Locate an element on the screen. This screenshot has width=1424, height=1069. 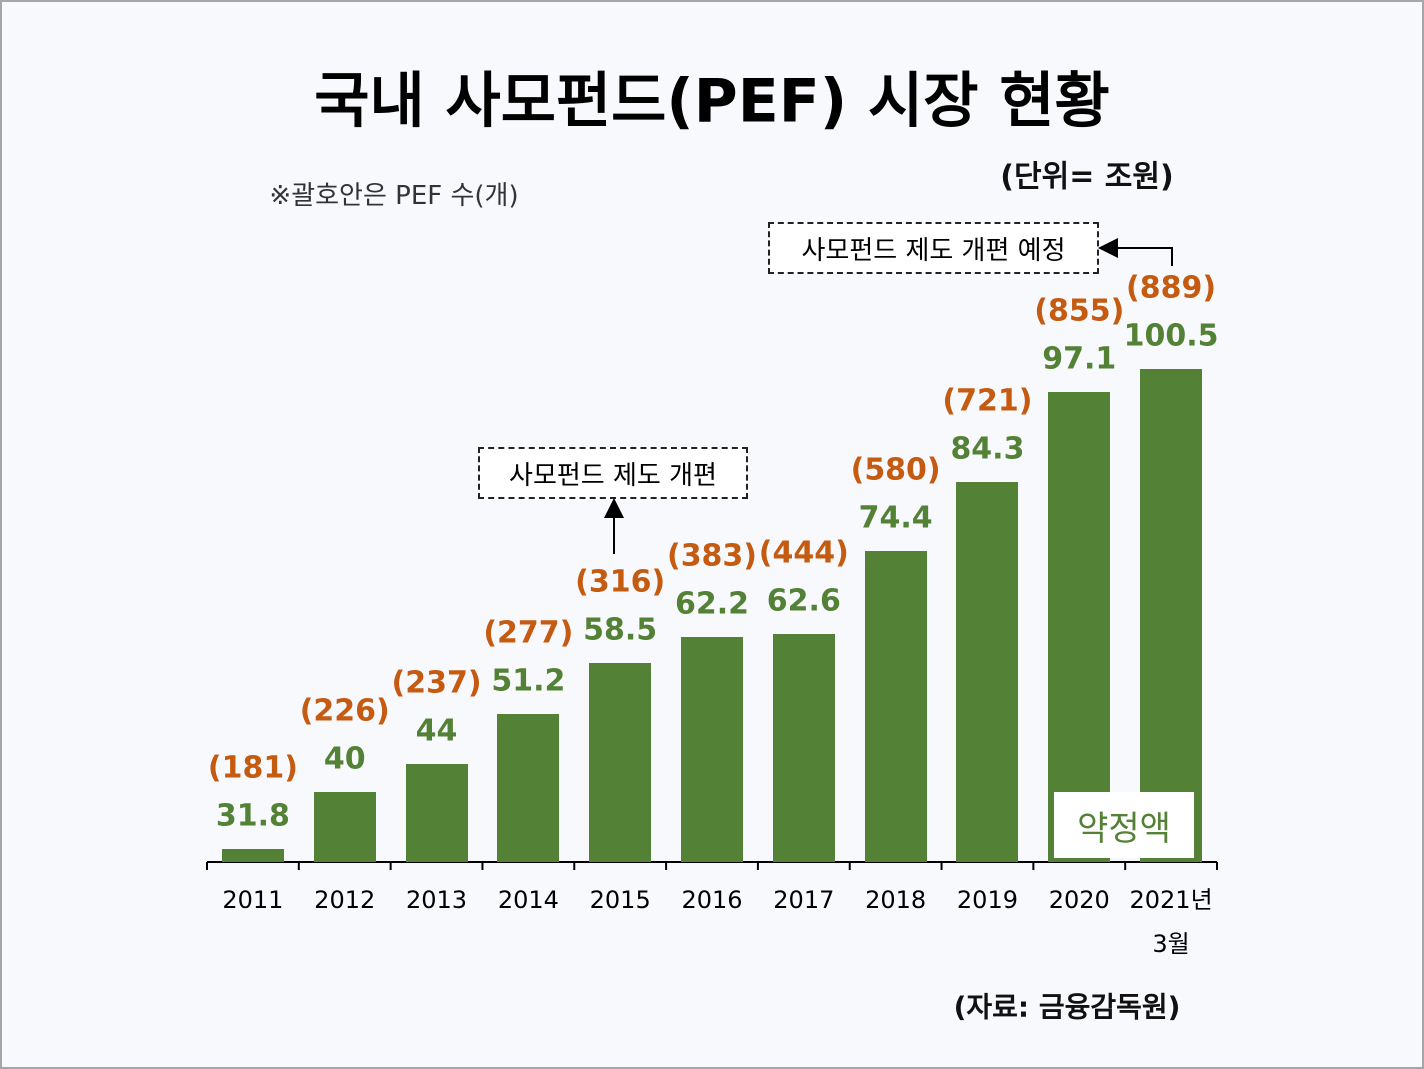
count-label: (580) is located at coordinates (895, 470).